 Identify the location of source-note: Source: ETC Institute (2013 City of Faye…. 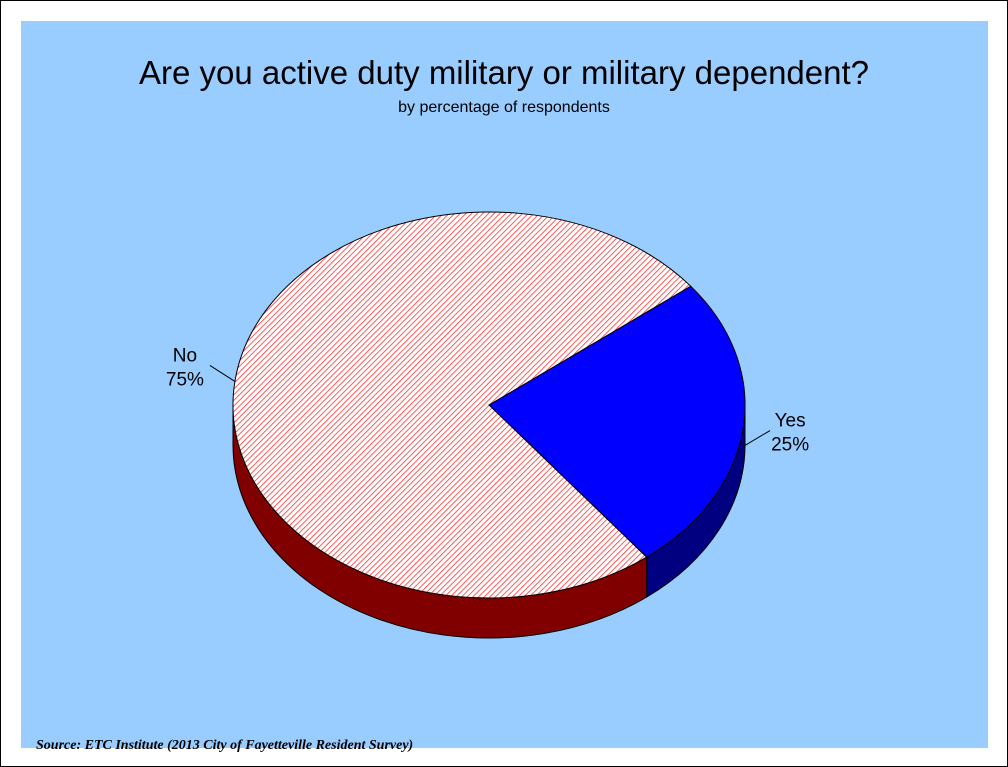
(225, 745).